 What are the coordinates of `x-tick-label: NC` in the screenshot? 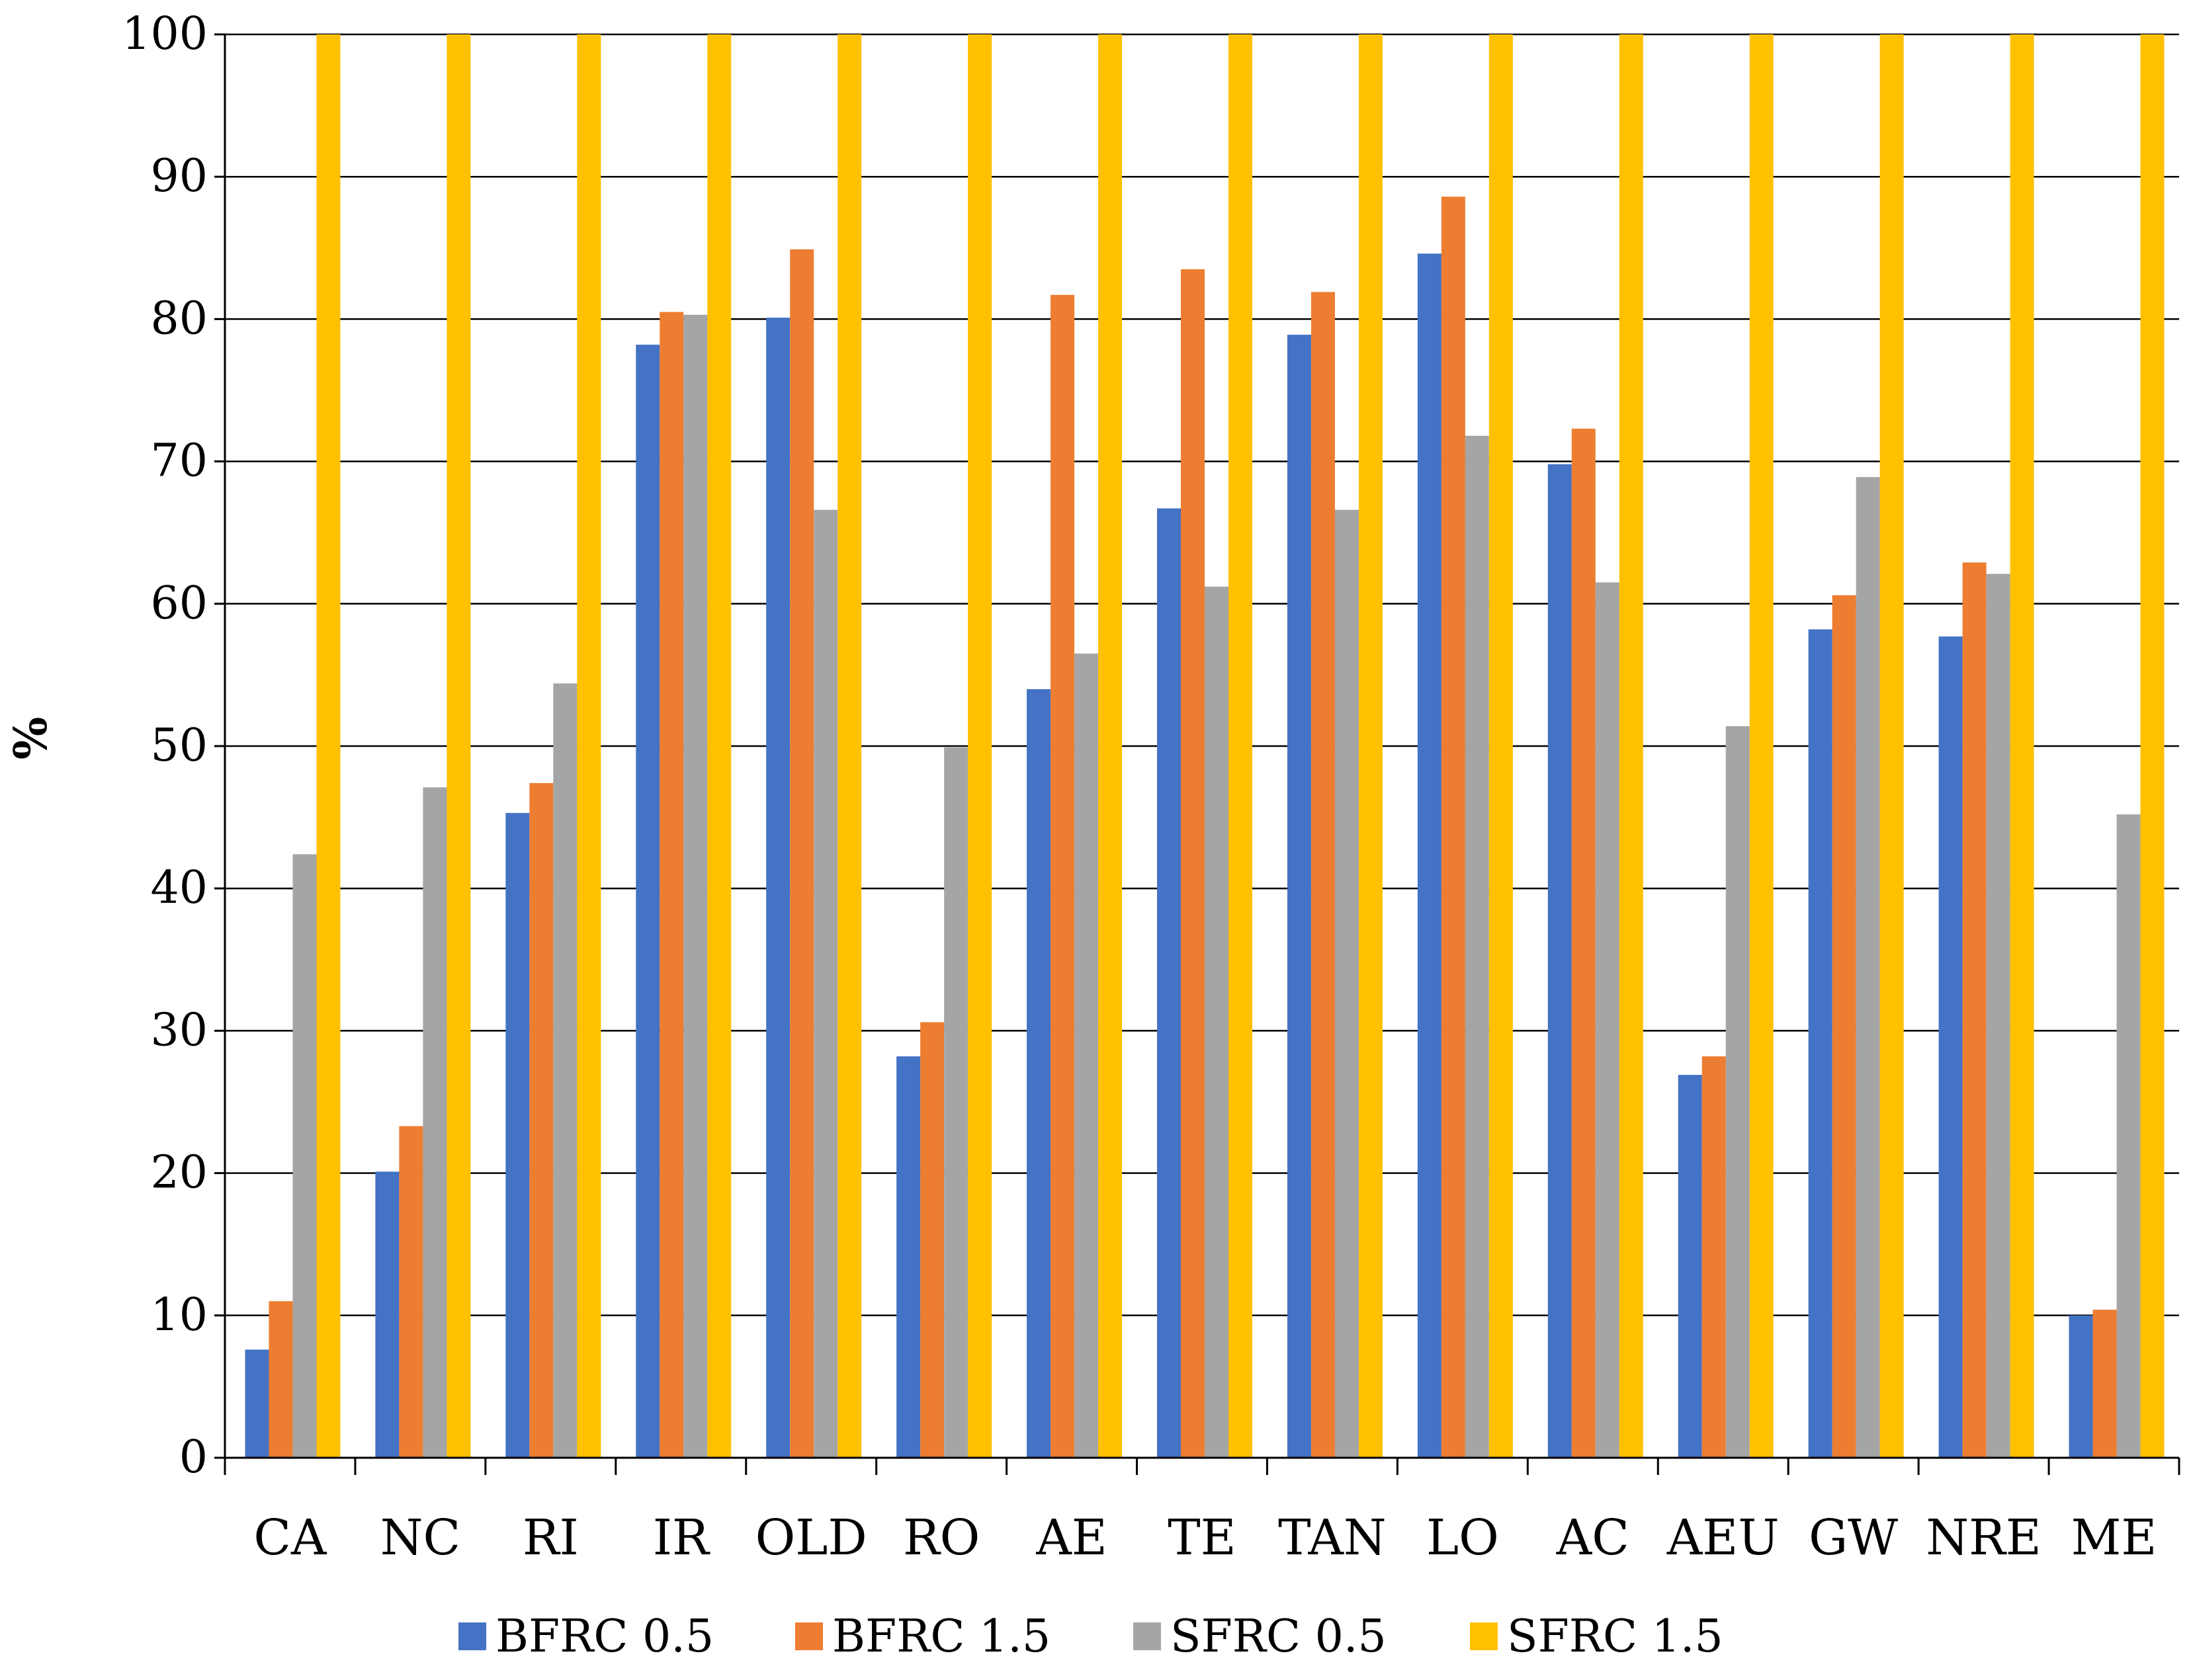 It's located at (420, 1538).